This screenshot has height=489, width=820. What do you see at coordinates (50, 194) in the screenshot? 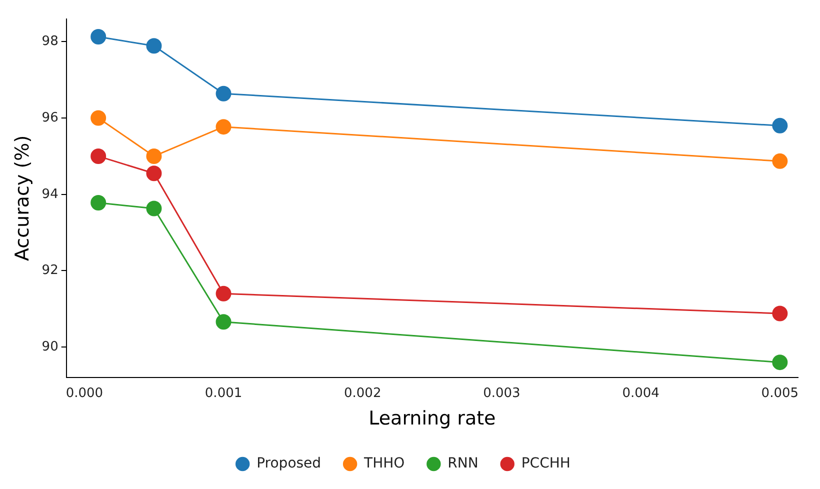
I see `y-tick-label: 94` at bounding box center [50, 194].